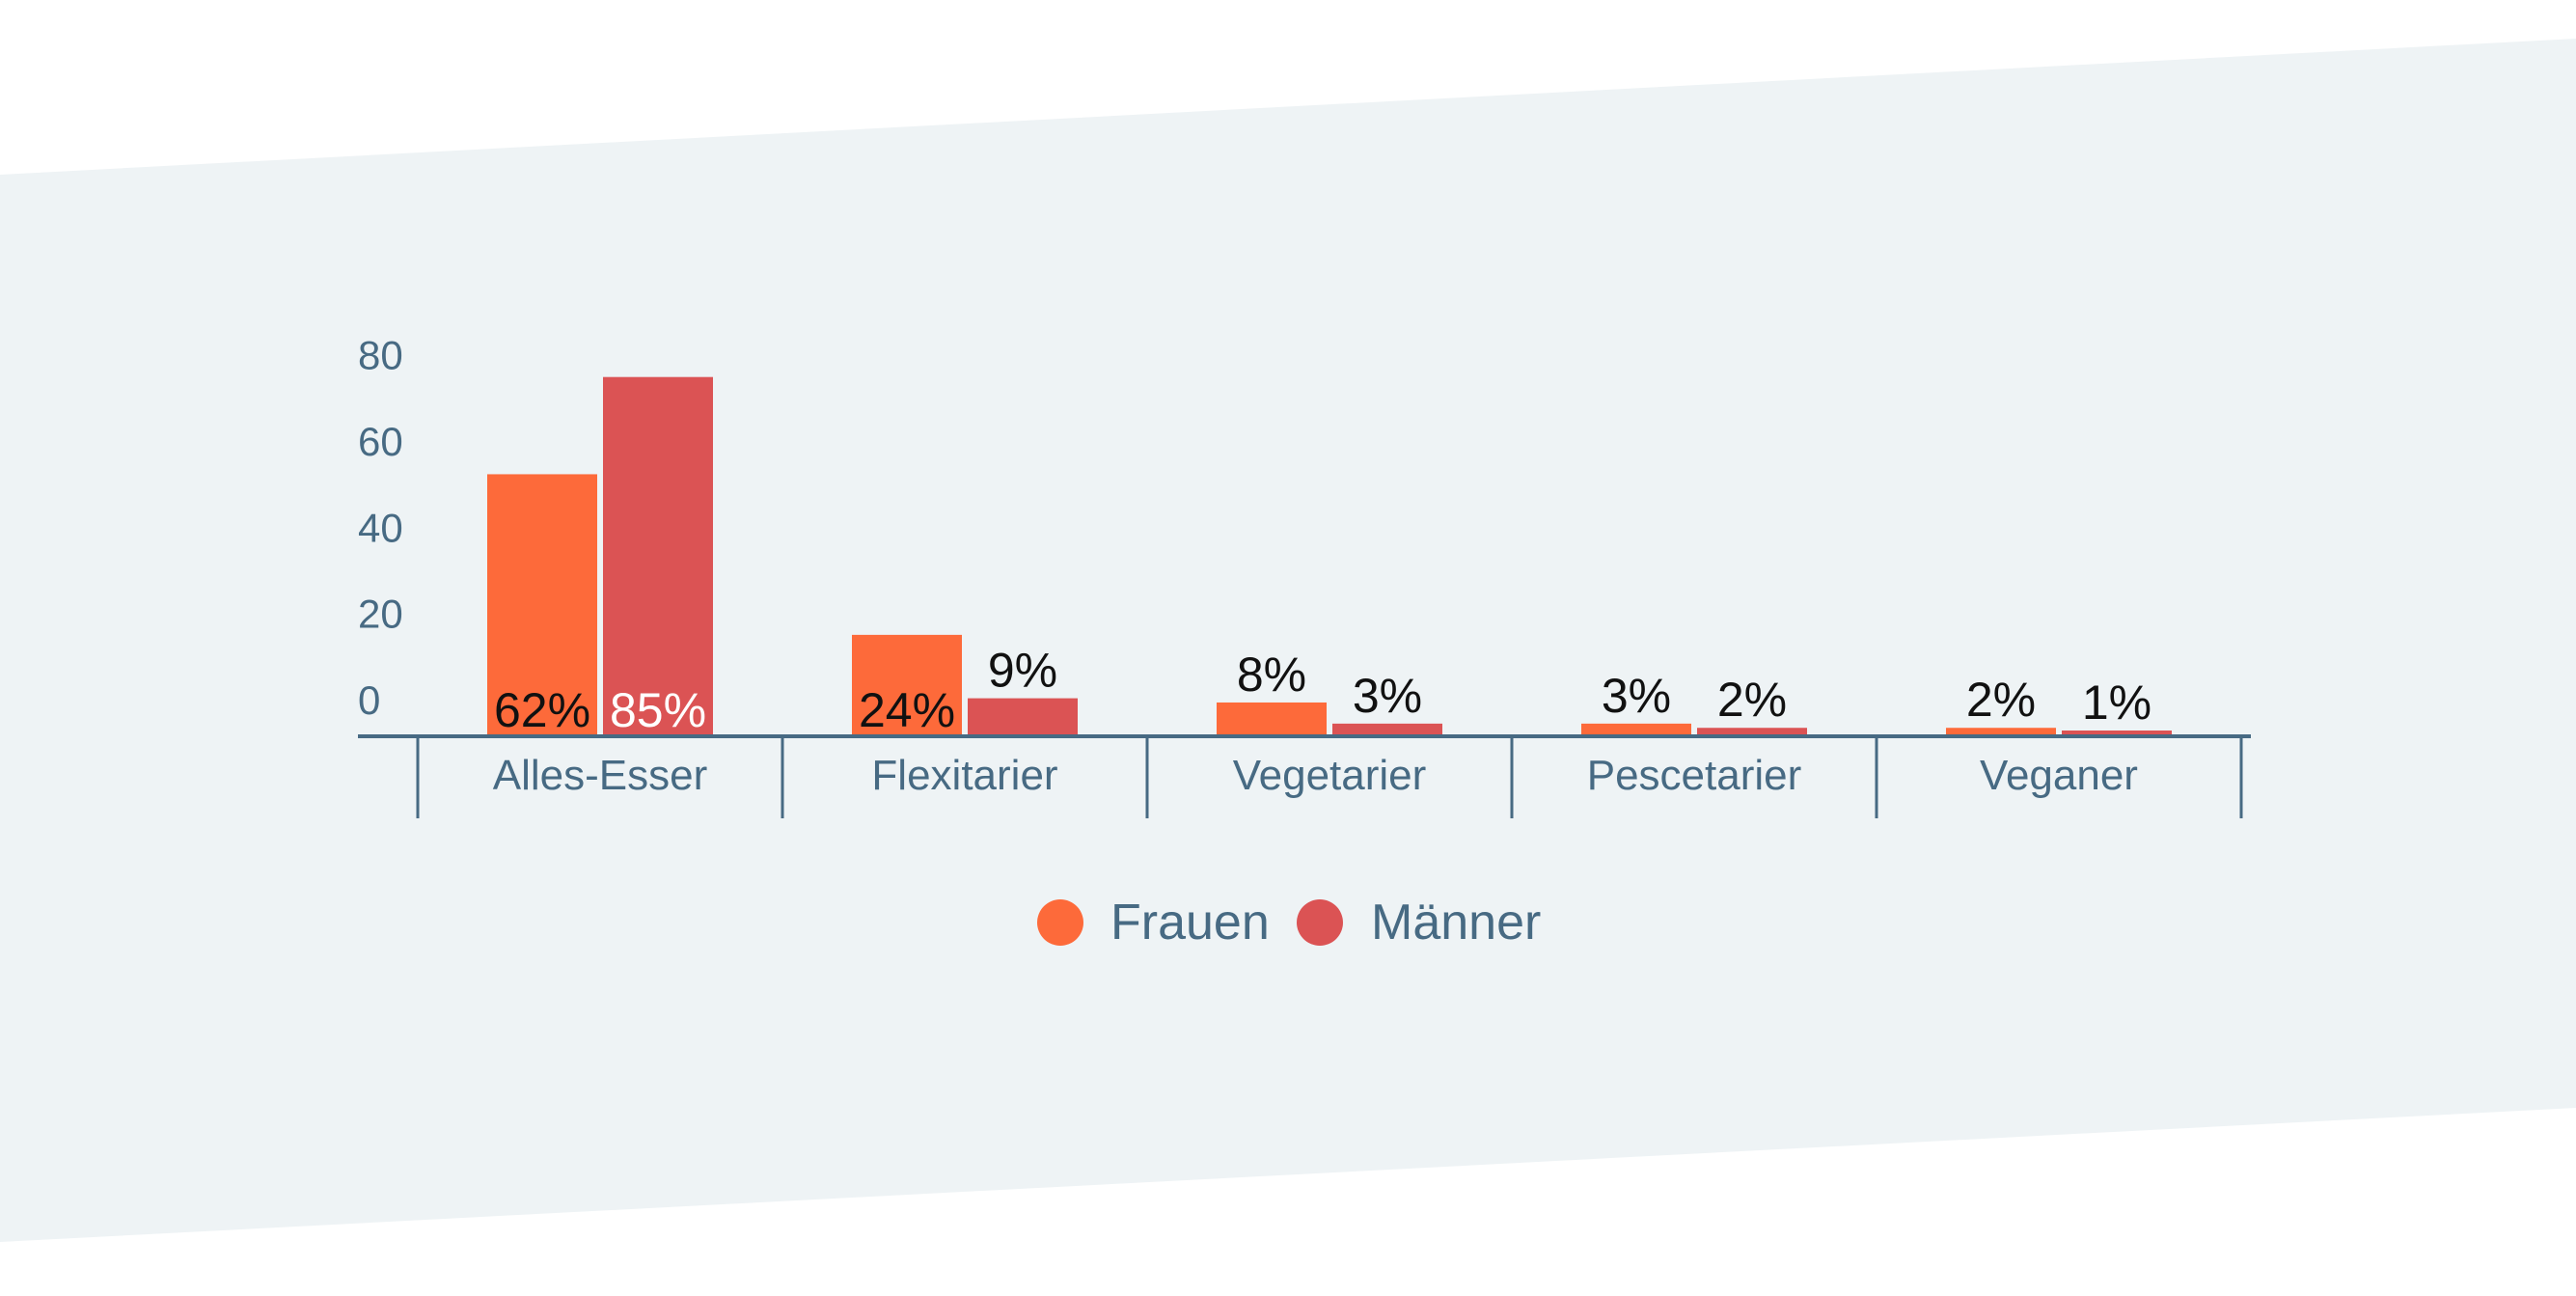  I want to click on legend-label: Männer, so click(1456, 923).